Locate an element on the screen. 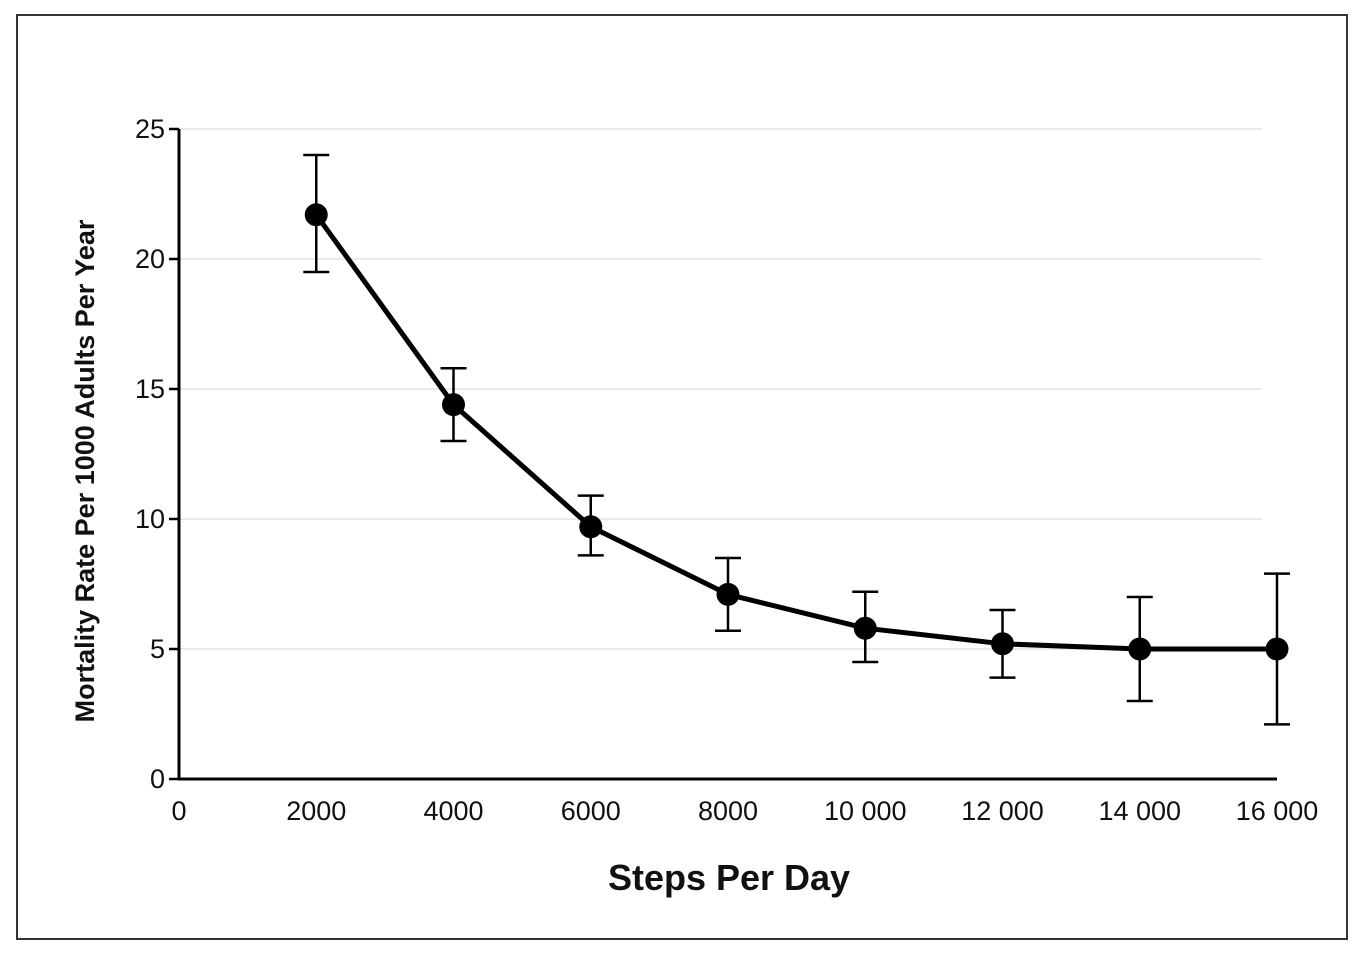  y-tick-label: 15 is located at coordinates (150, 389).